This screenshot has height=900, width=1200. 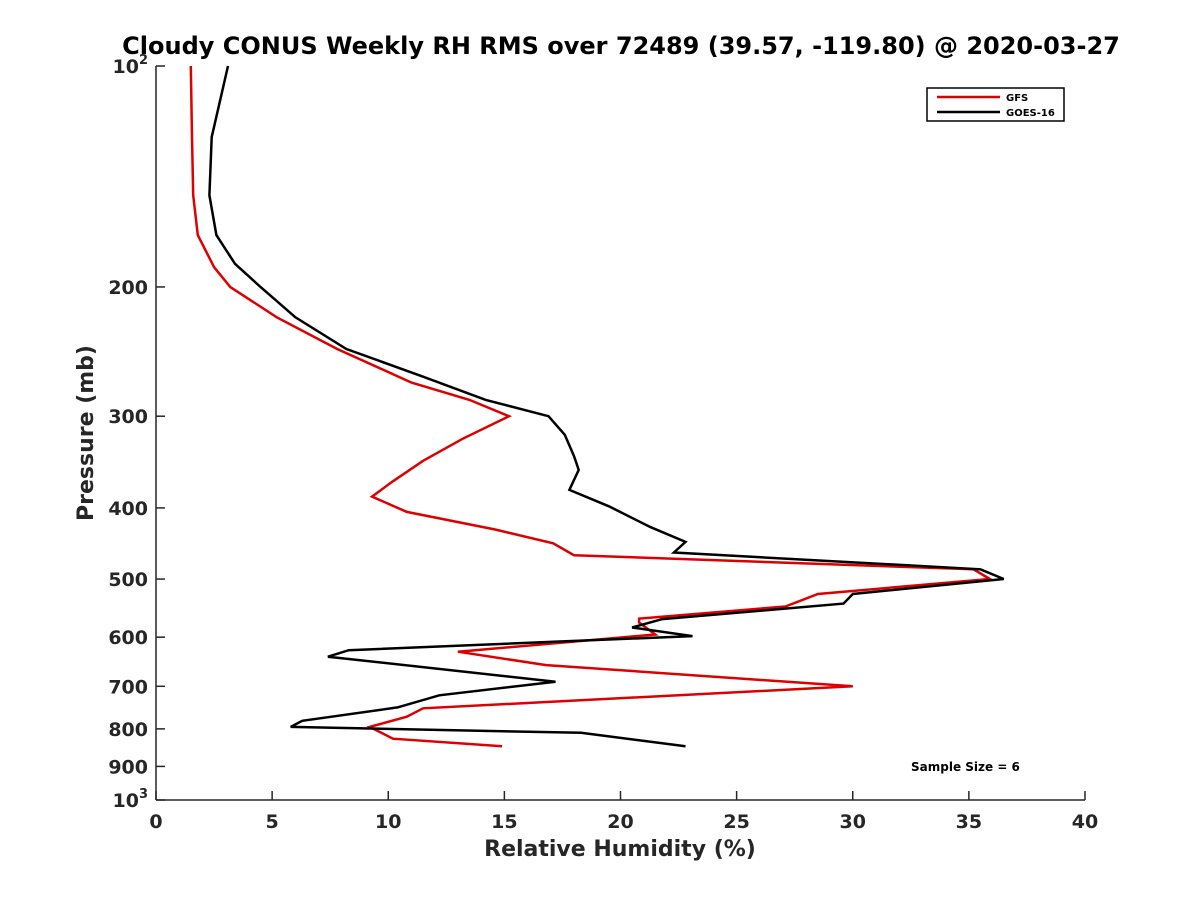 I want to click on legend: GFS GOES-16, so click(x=995, y=104).